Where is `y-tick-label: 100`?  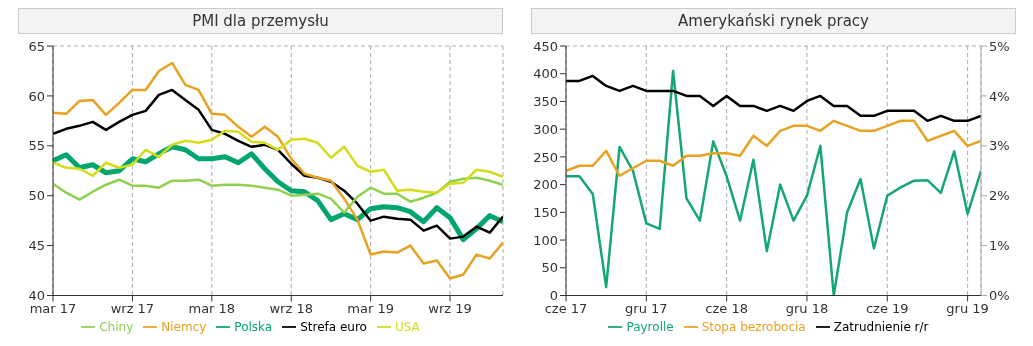 y-tick-label: 100 is located at coordinates (545, 240).